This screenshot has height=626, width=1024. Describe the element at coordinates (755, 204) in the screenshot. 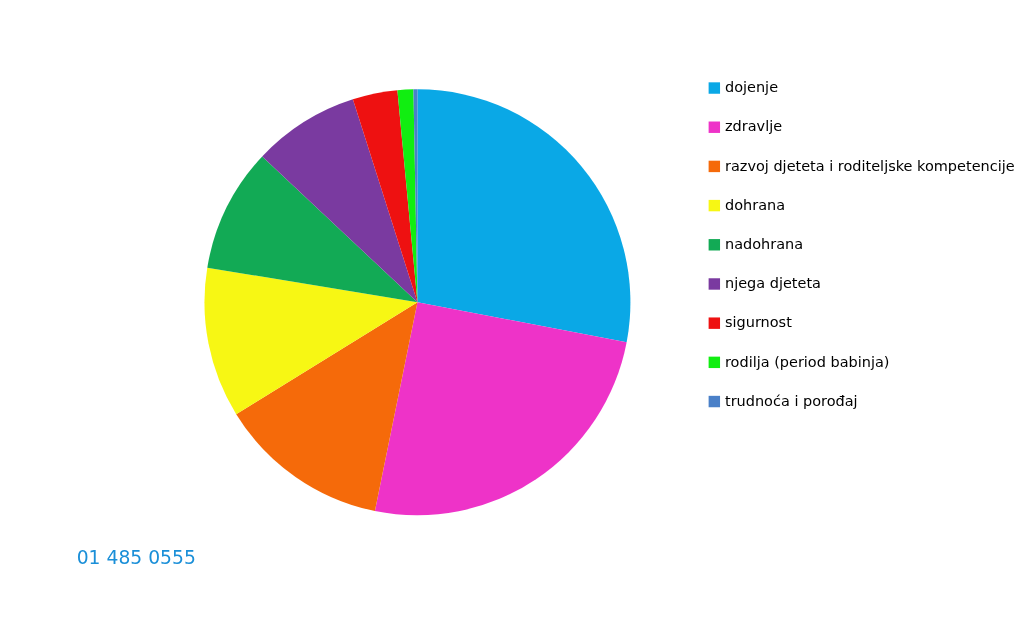

I see `legend-label: dohrana` at that location.